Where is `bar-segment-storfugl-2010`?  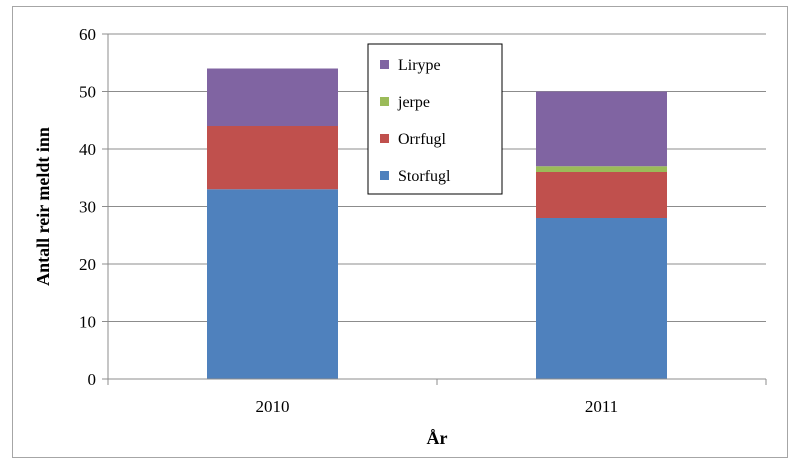 bar-segment-storfugl-2010 is located at coordinates (272, 284).